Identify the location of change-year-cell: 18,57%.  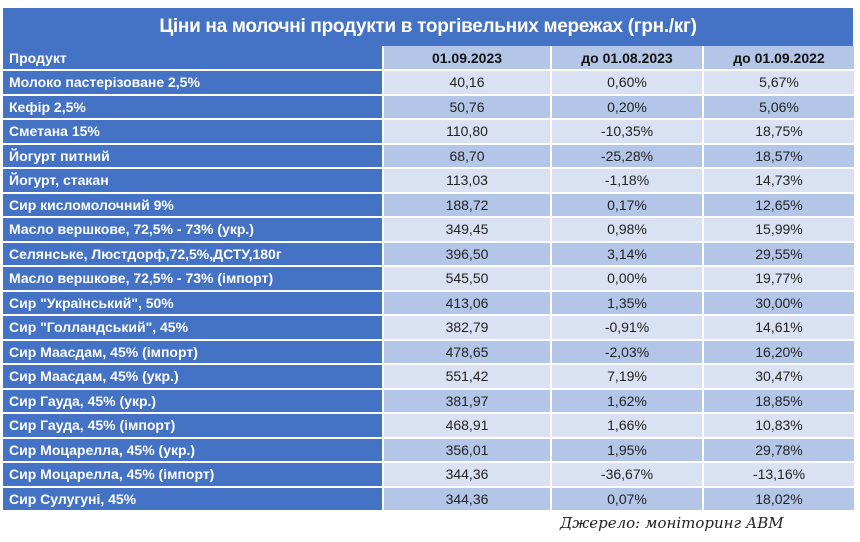
(779, 156).